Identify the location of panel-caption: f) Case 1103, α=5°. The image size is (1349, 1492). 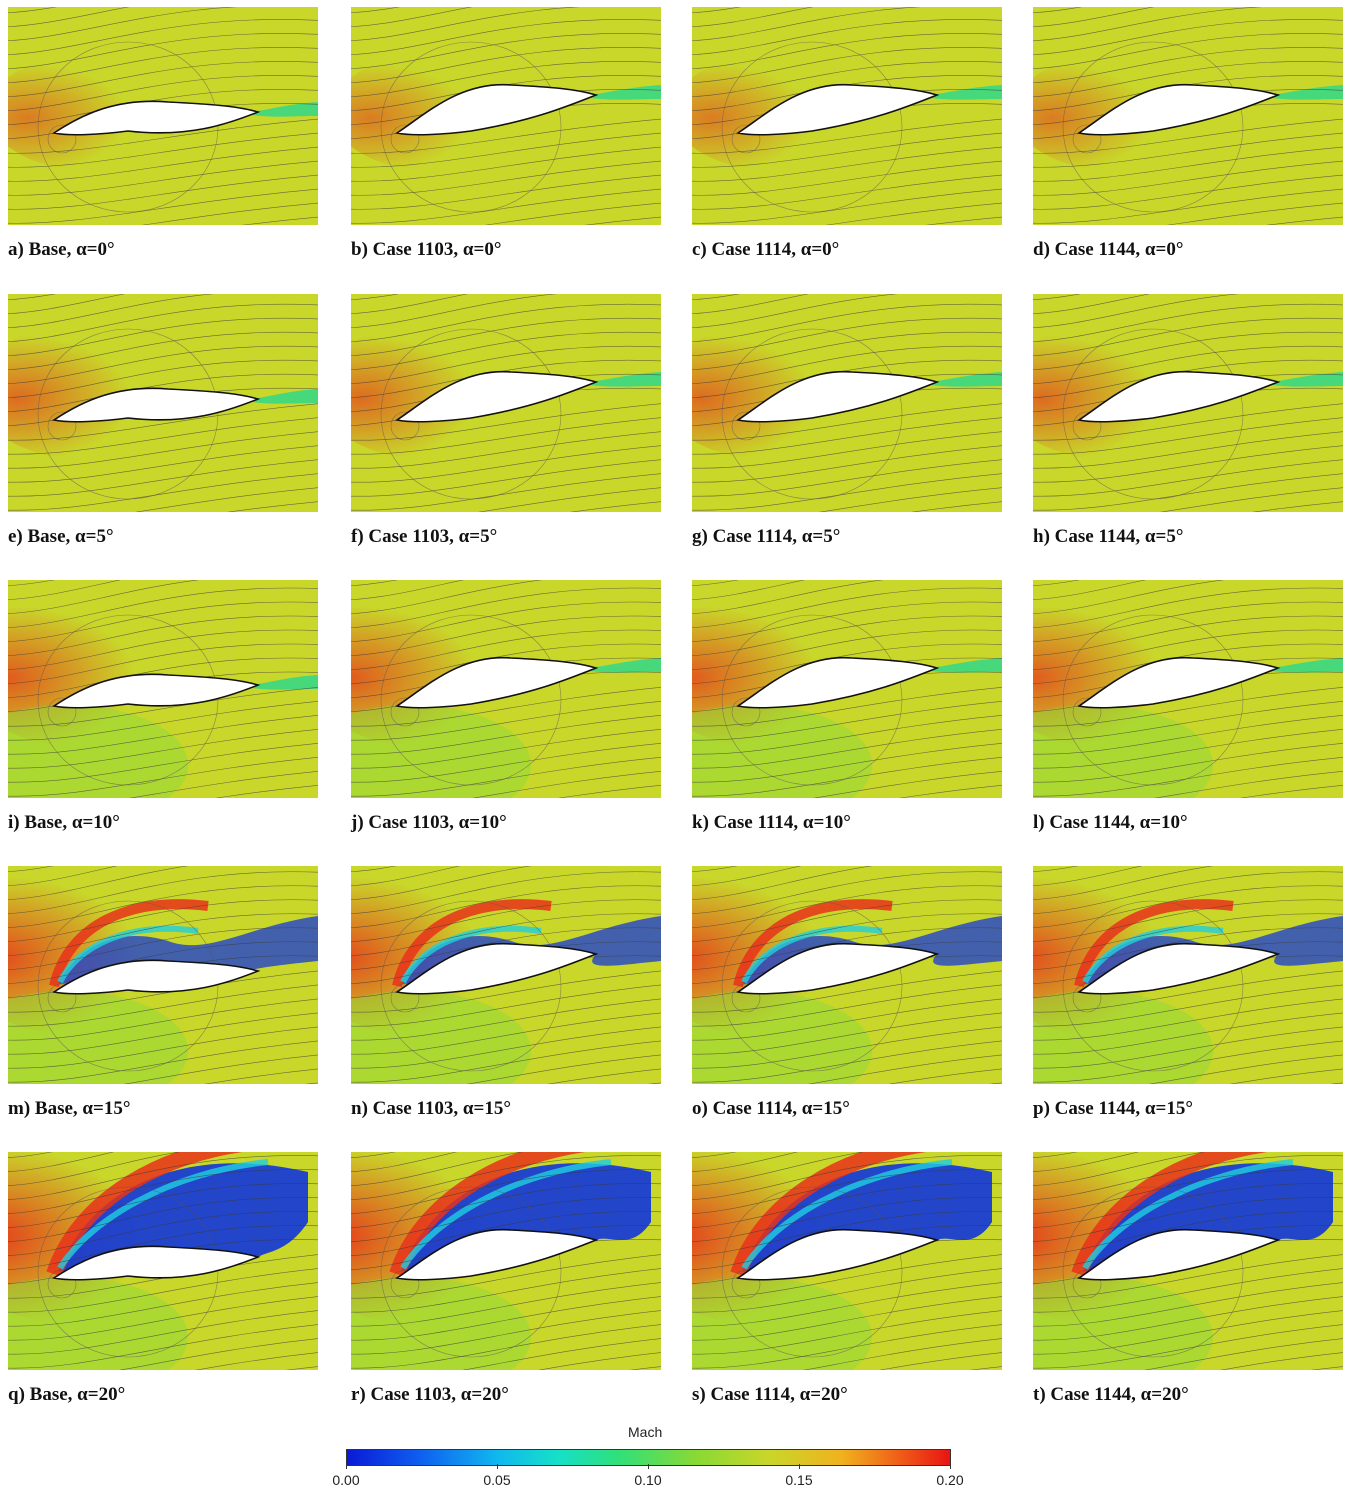
(424, 536).